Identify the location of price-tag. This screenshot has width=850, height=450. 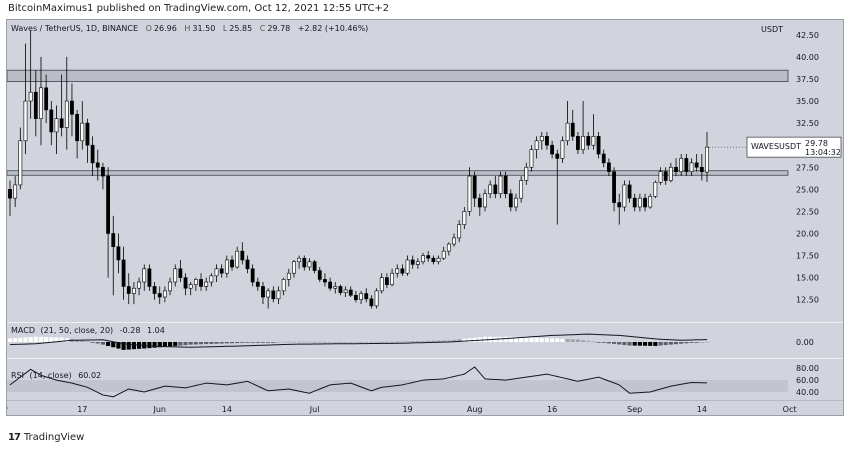
(794, 147).